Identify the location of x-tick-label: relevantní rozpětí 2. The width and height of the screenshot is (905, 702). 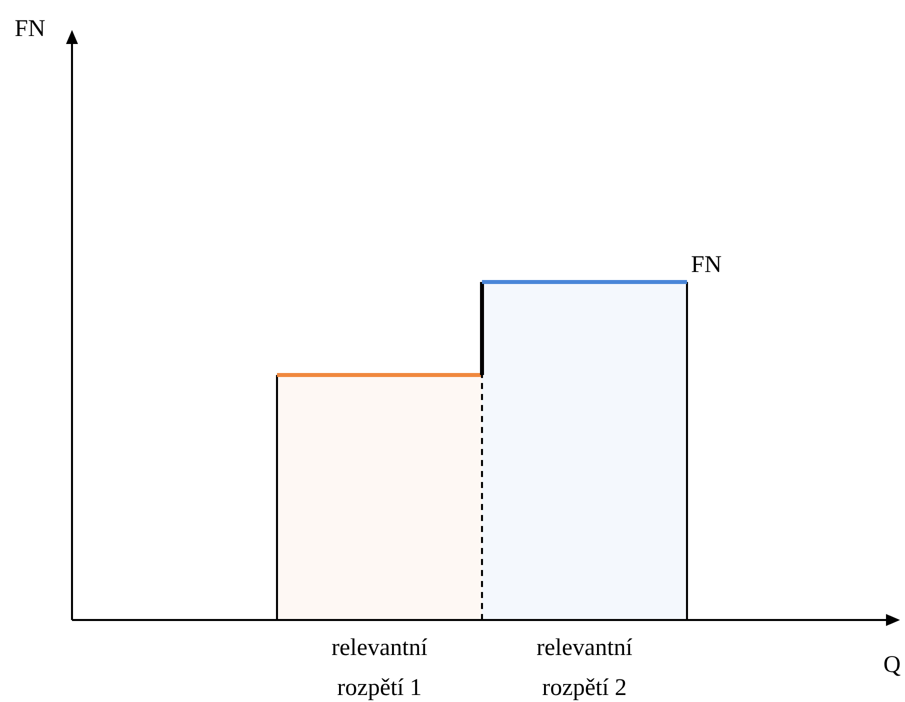
(584, 668).